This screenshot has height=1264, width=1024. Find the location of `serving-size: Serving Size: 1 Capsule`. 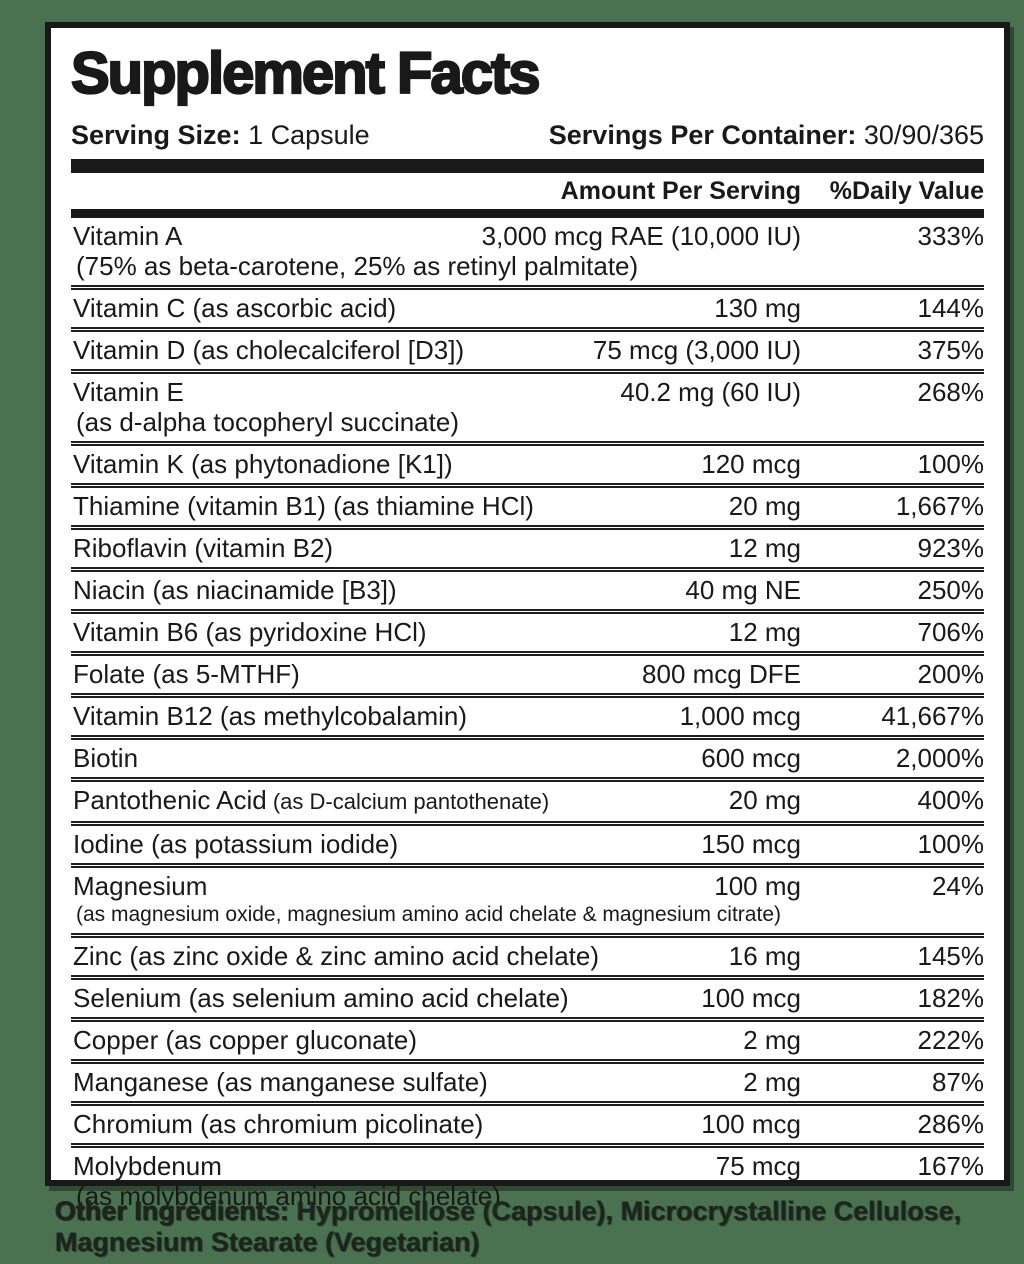

serving-size: Serving Size: 1 Capsule is located at coordinates (220, 135).